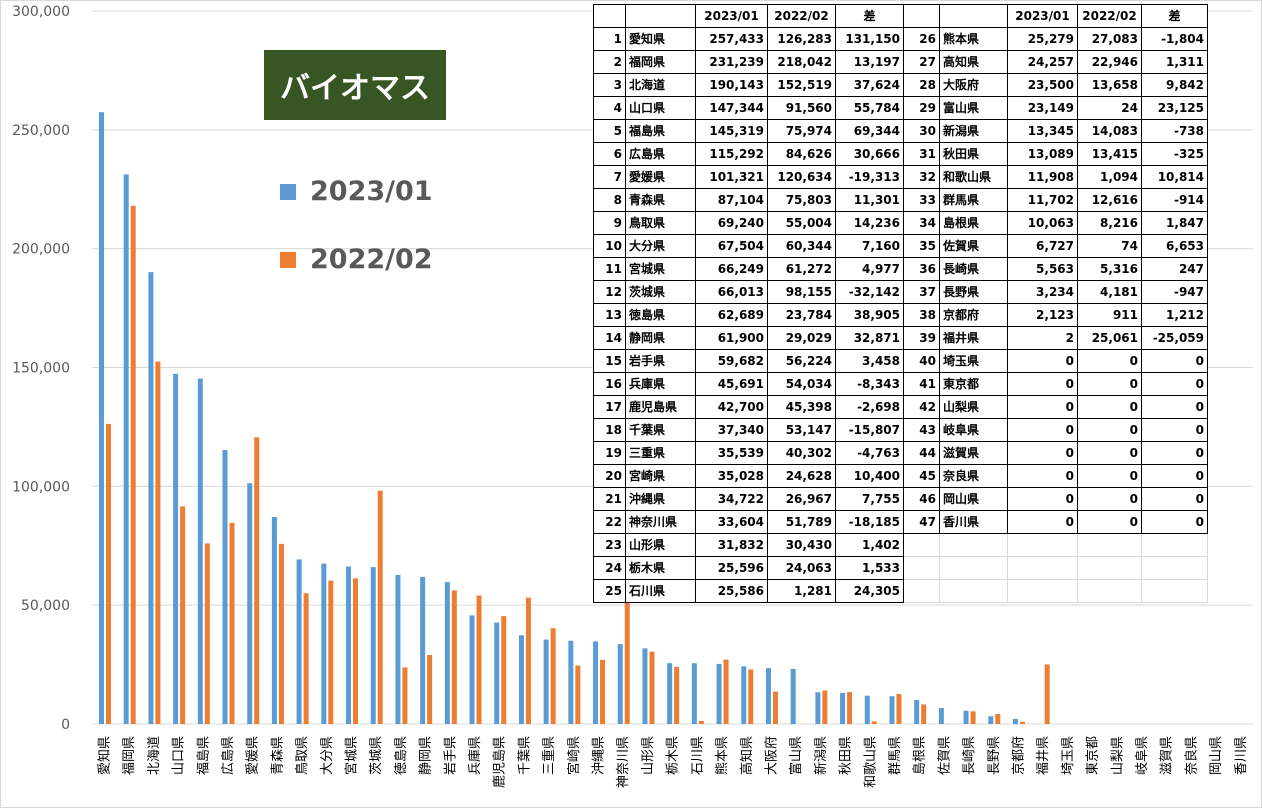 This screenshot has height=808, width=1262. I want to click on rank-cell: 21, so click(609, 499).